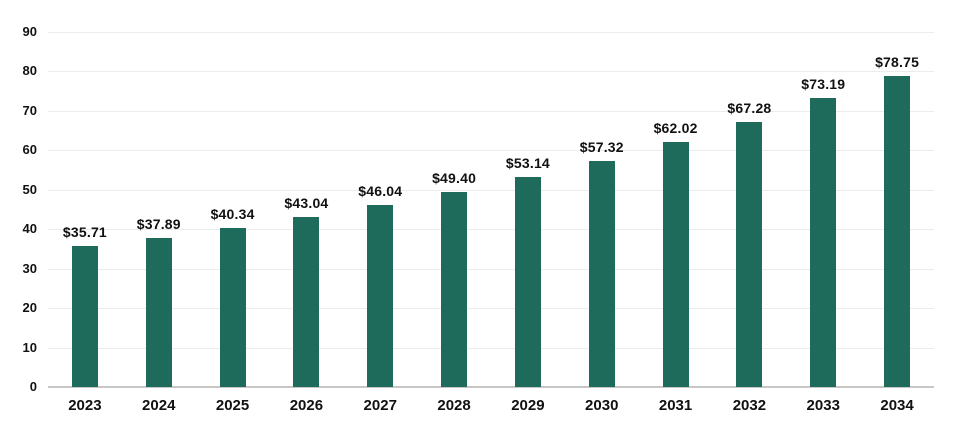 The image size is (975, 427). Describe the element at coordinates (823, 84) in the screenshot. I see `bar-value-label: $73.19` at that location.